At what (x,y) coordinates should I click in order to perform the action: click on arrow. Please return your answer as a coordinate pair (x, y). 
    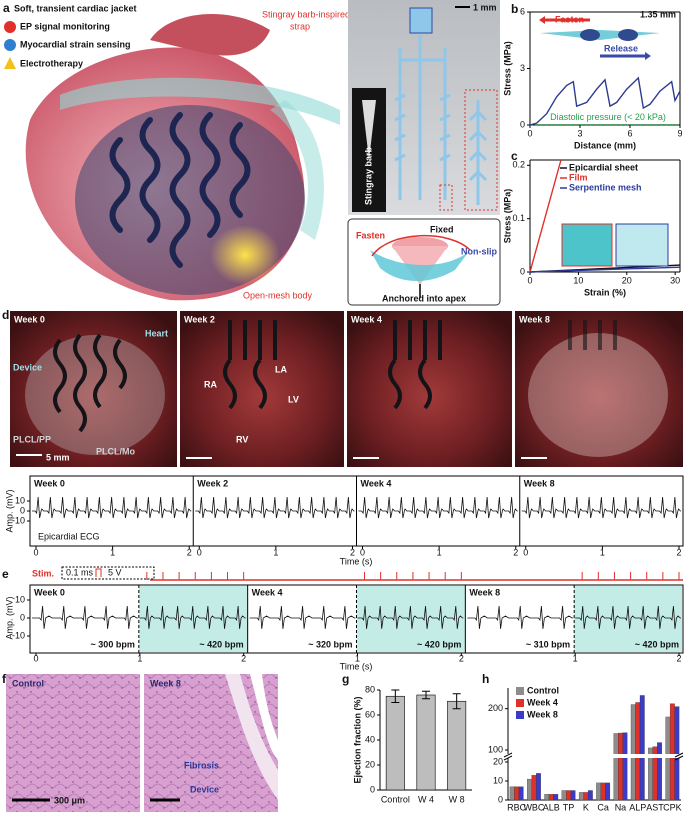
    Looking at the image, I should click on (421, 245).